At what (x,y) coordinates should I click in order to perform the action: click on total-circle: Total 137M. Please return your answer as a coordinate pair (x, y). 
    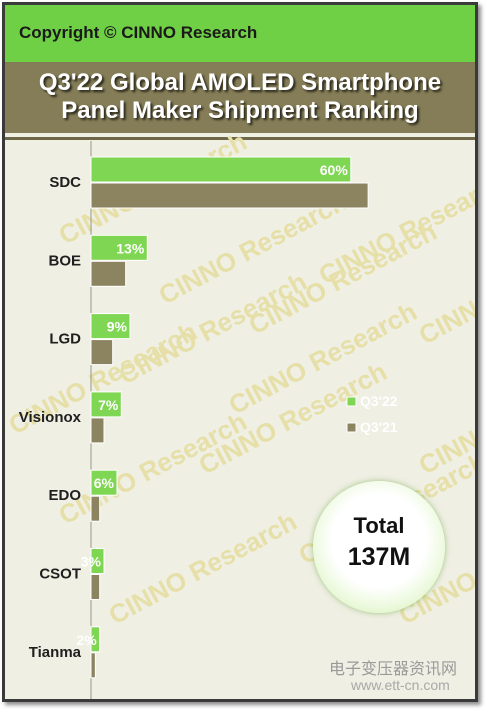
    Looking at the image, I should click on (379, 547).